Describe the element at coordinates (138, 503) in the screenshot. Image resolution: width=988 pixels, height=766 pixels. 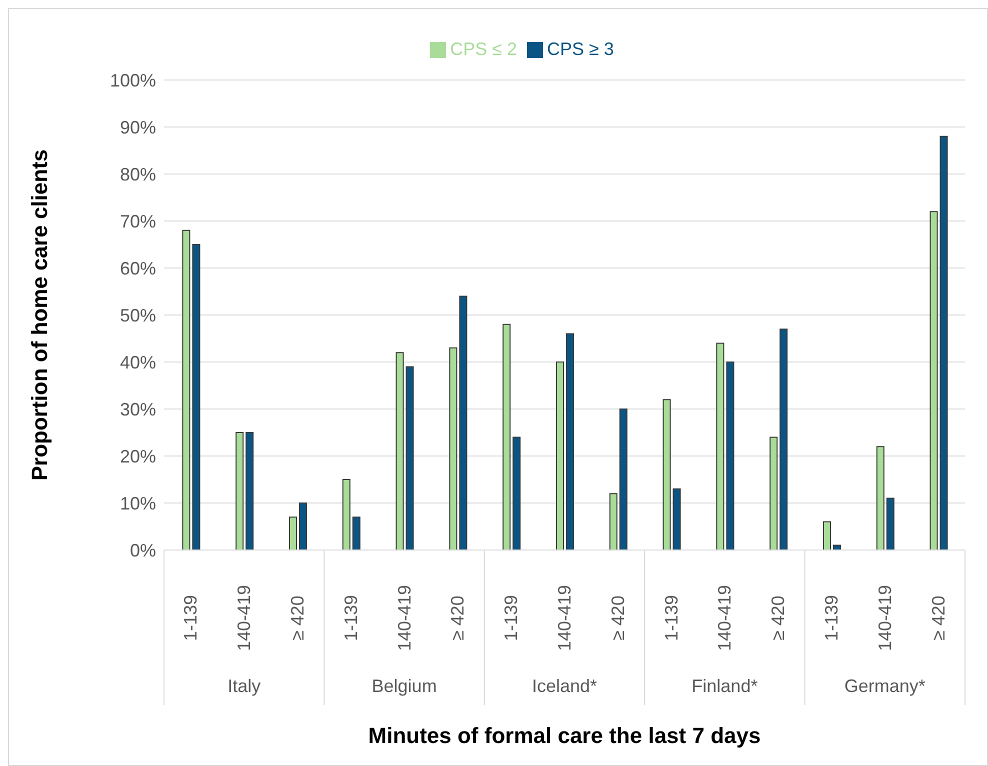
I see `y-tick-label: 10%` at that location.